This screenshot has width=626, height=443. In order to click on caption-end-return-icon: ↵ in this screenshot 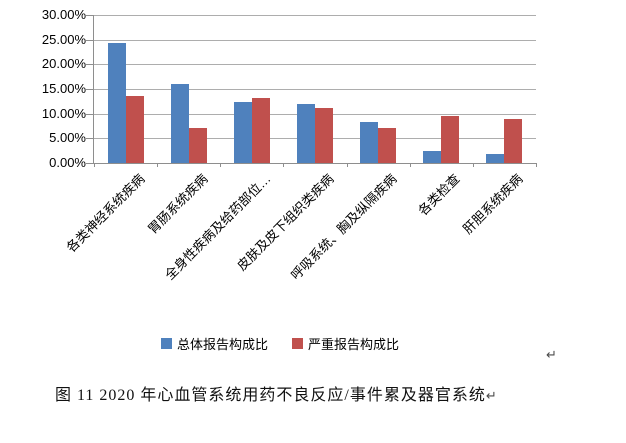, I will do `click(491, 396)`.